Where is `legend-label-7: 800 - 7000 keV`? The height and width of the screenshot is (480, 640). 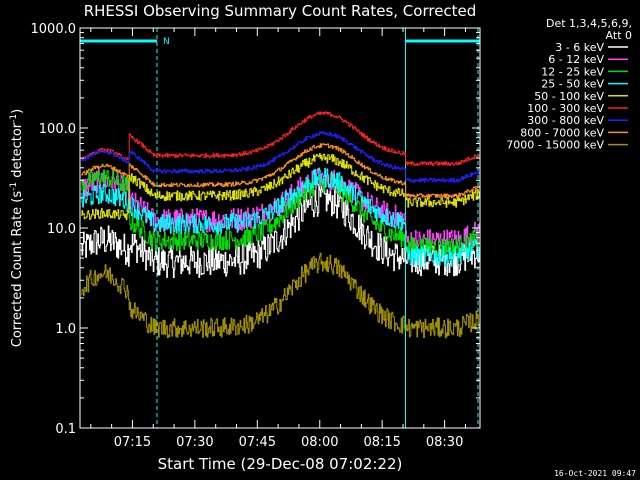 legend-label-7: 800 - 7000 keV is located at coordinates (562, 132).